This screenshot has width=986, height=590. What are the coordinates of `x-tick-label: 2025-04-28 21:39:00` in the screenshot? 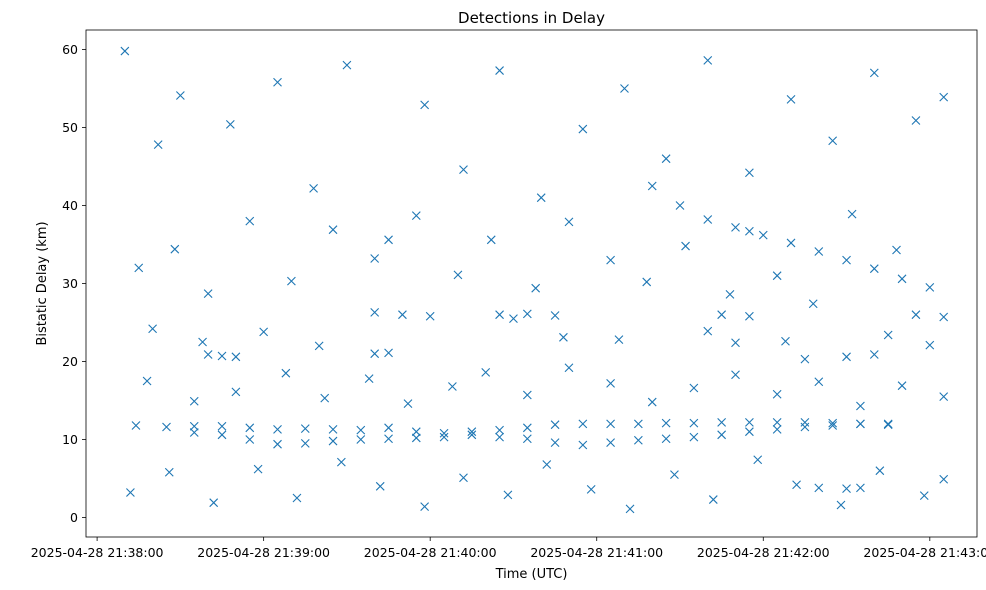 It's located at (263, 552).